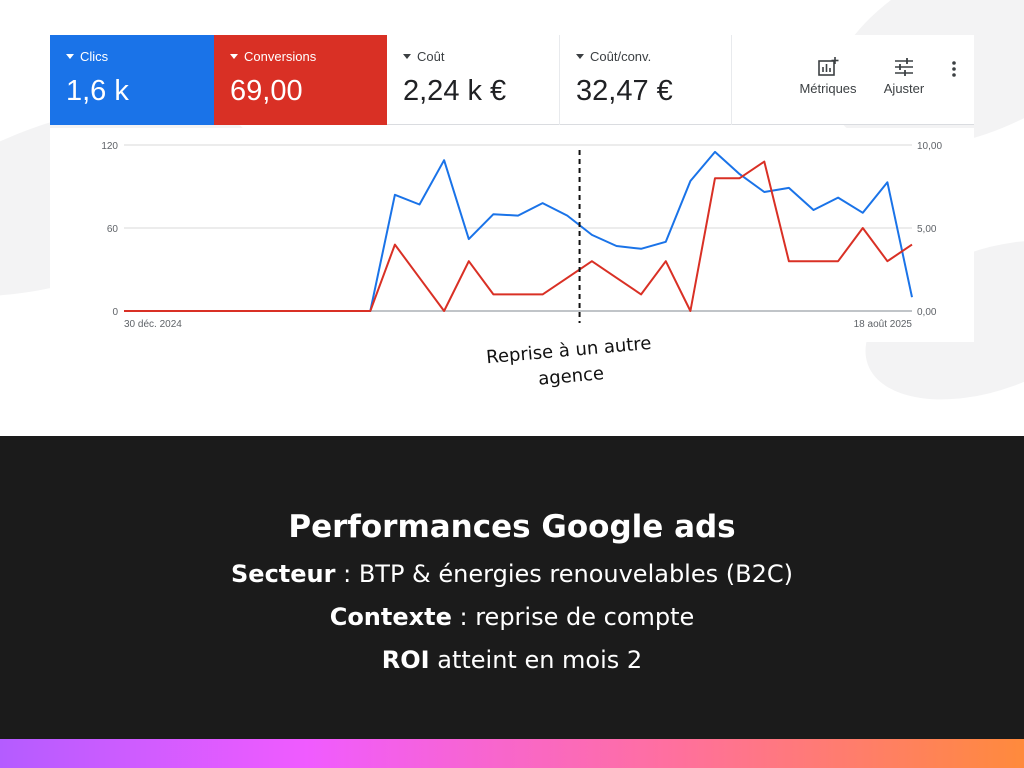 The width and height of the screenshot is (1024, 768). Describe the element at coordinates (283, 574) in the screenshot. I see `sector-label: Secteur` at that location.